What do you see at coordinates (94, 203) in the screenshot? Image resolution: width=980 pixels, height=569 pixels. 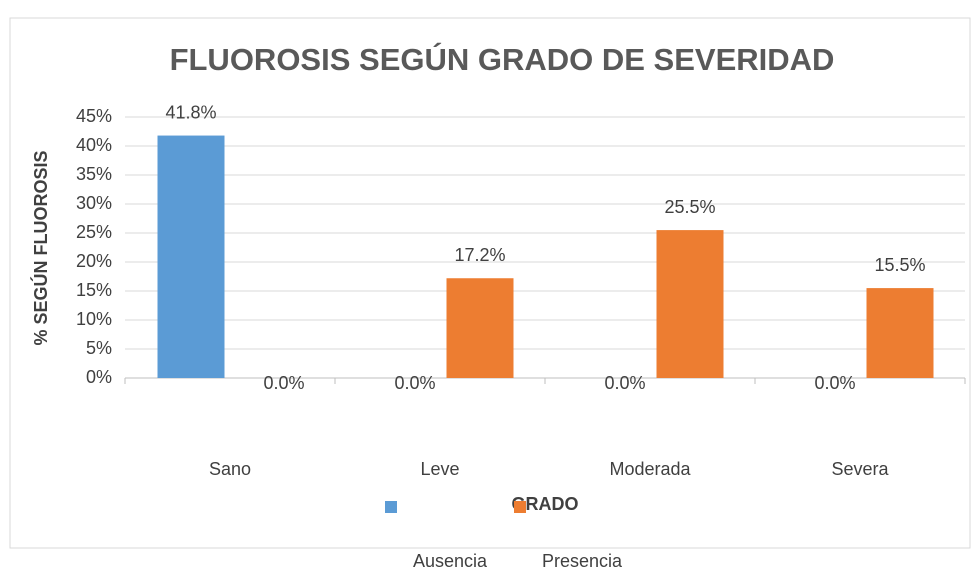 I see `y-tick-label: 30%` at bounding box center [94, 203].